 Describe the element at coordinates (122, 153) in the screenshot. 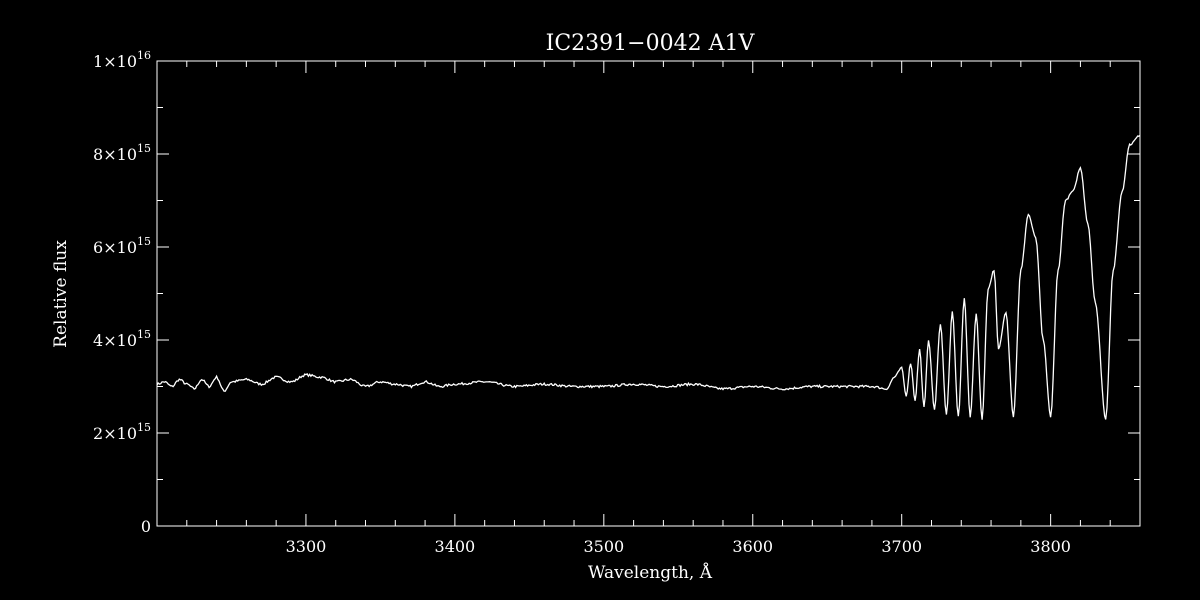

I see `y-tick-label: 8×10¹⁵` at that location.